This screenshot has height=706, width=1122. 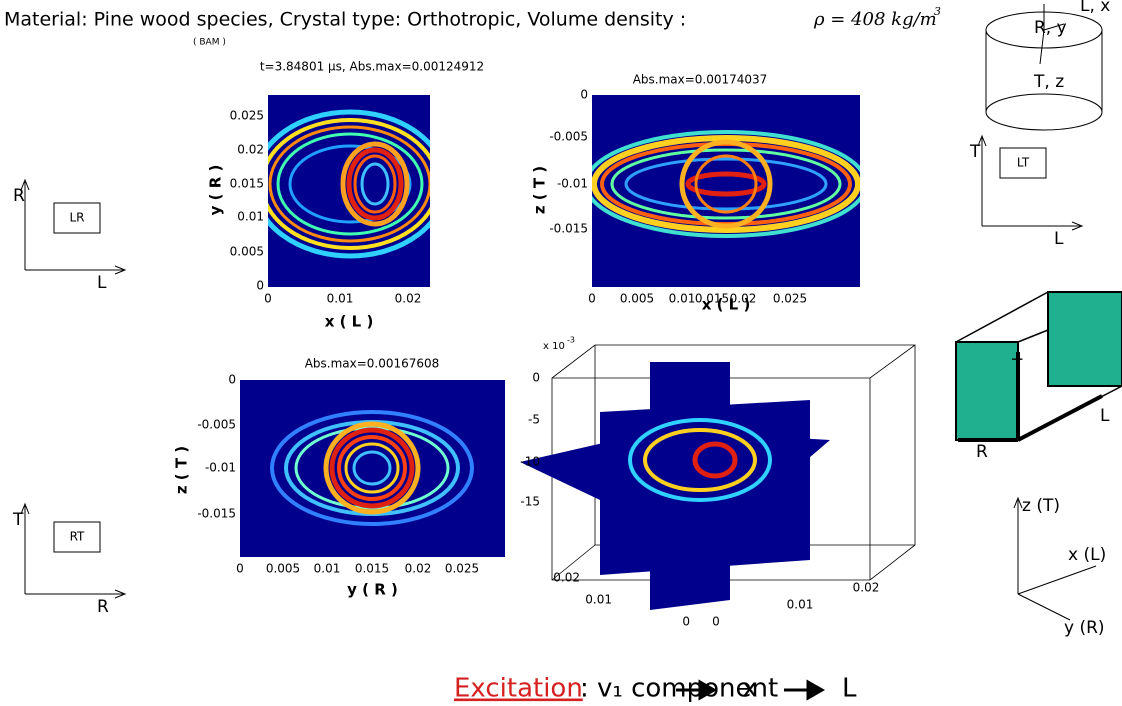 What do you see at coordinates (209, 43) in the screenshot?
I see `header-source: ( BAM )` at bounding box center [209, 43].